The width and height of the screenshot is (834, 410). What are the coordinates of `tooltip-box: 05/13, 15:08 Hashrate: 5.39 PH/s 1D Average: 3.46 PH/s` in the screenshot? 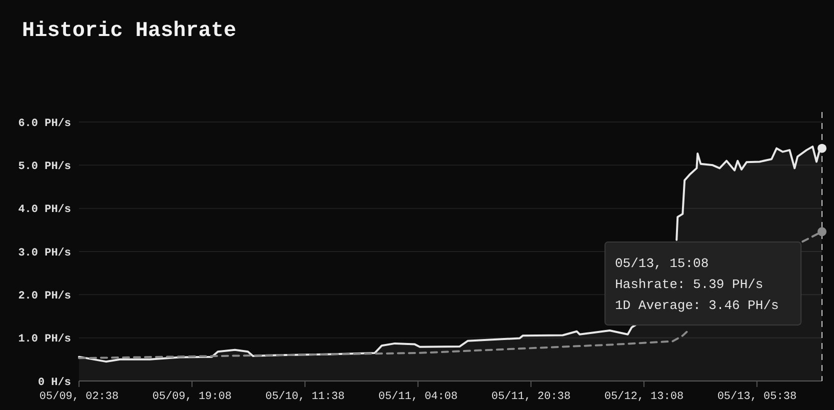 It's located at (703, 284).